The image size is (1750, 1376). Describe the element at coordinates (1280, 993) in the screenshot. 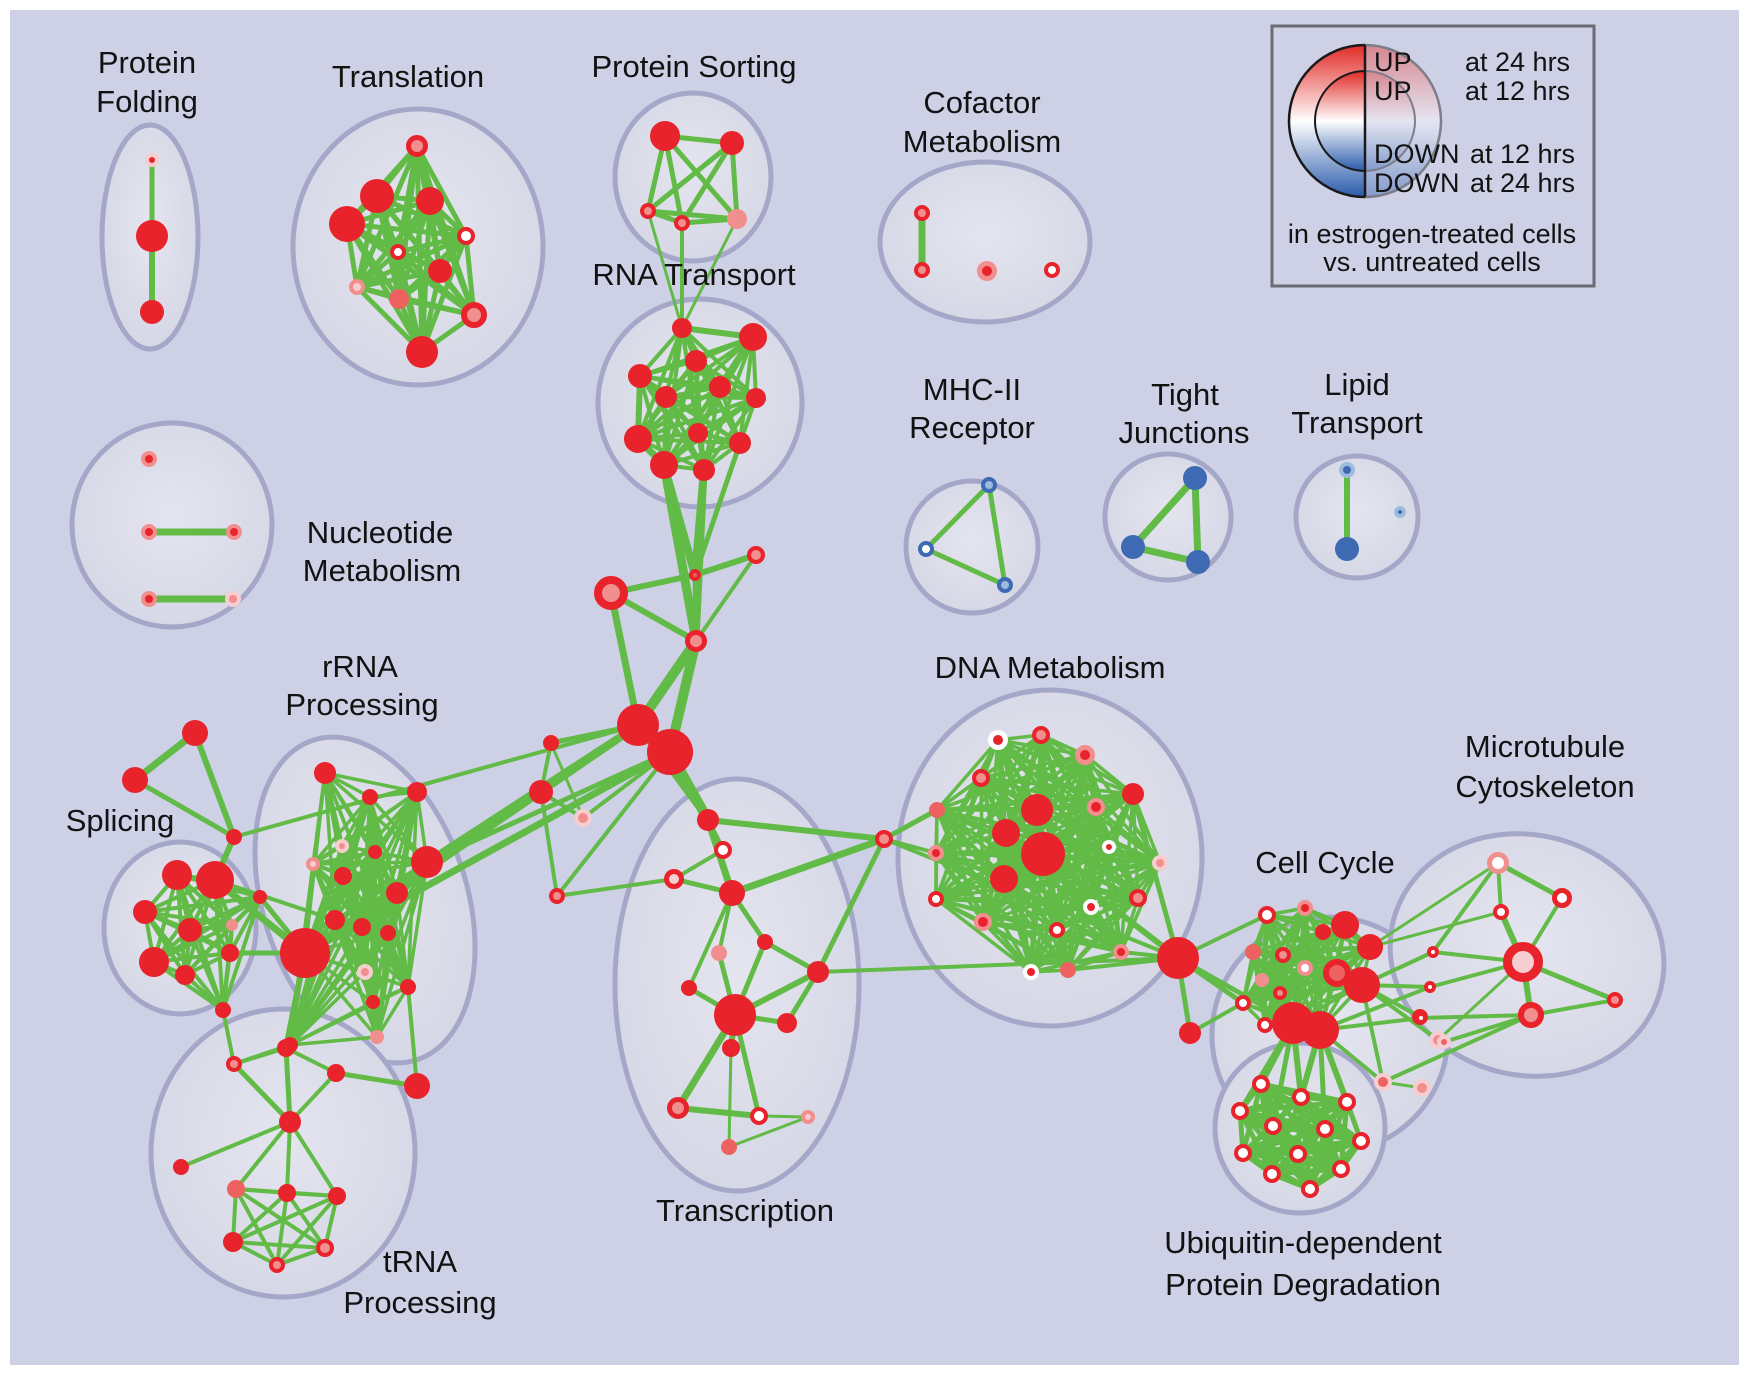

I see `gene-node-cc12` at that location.